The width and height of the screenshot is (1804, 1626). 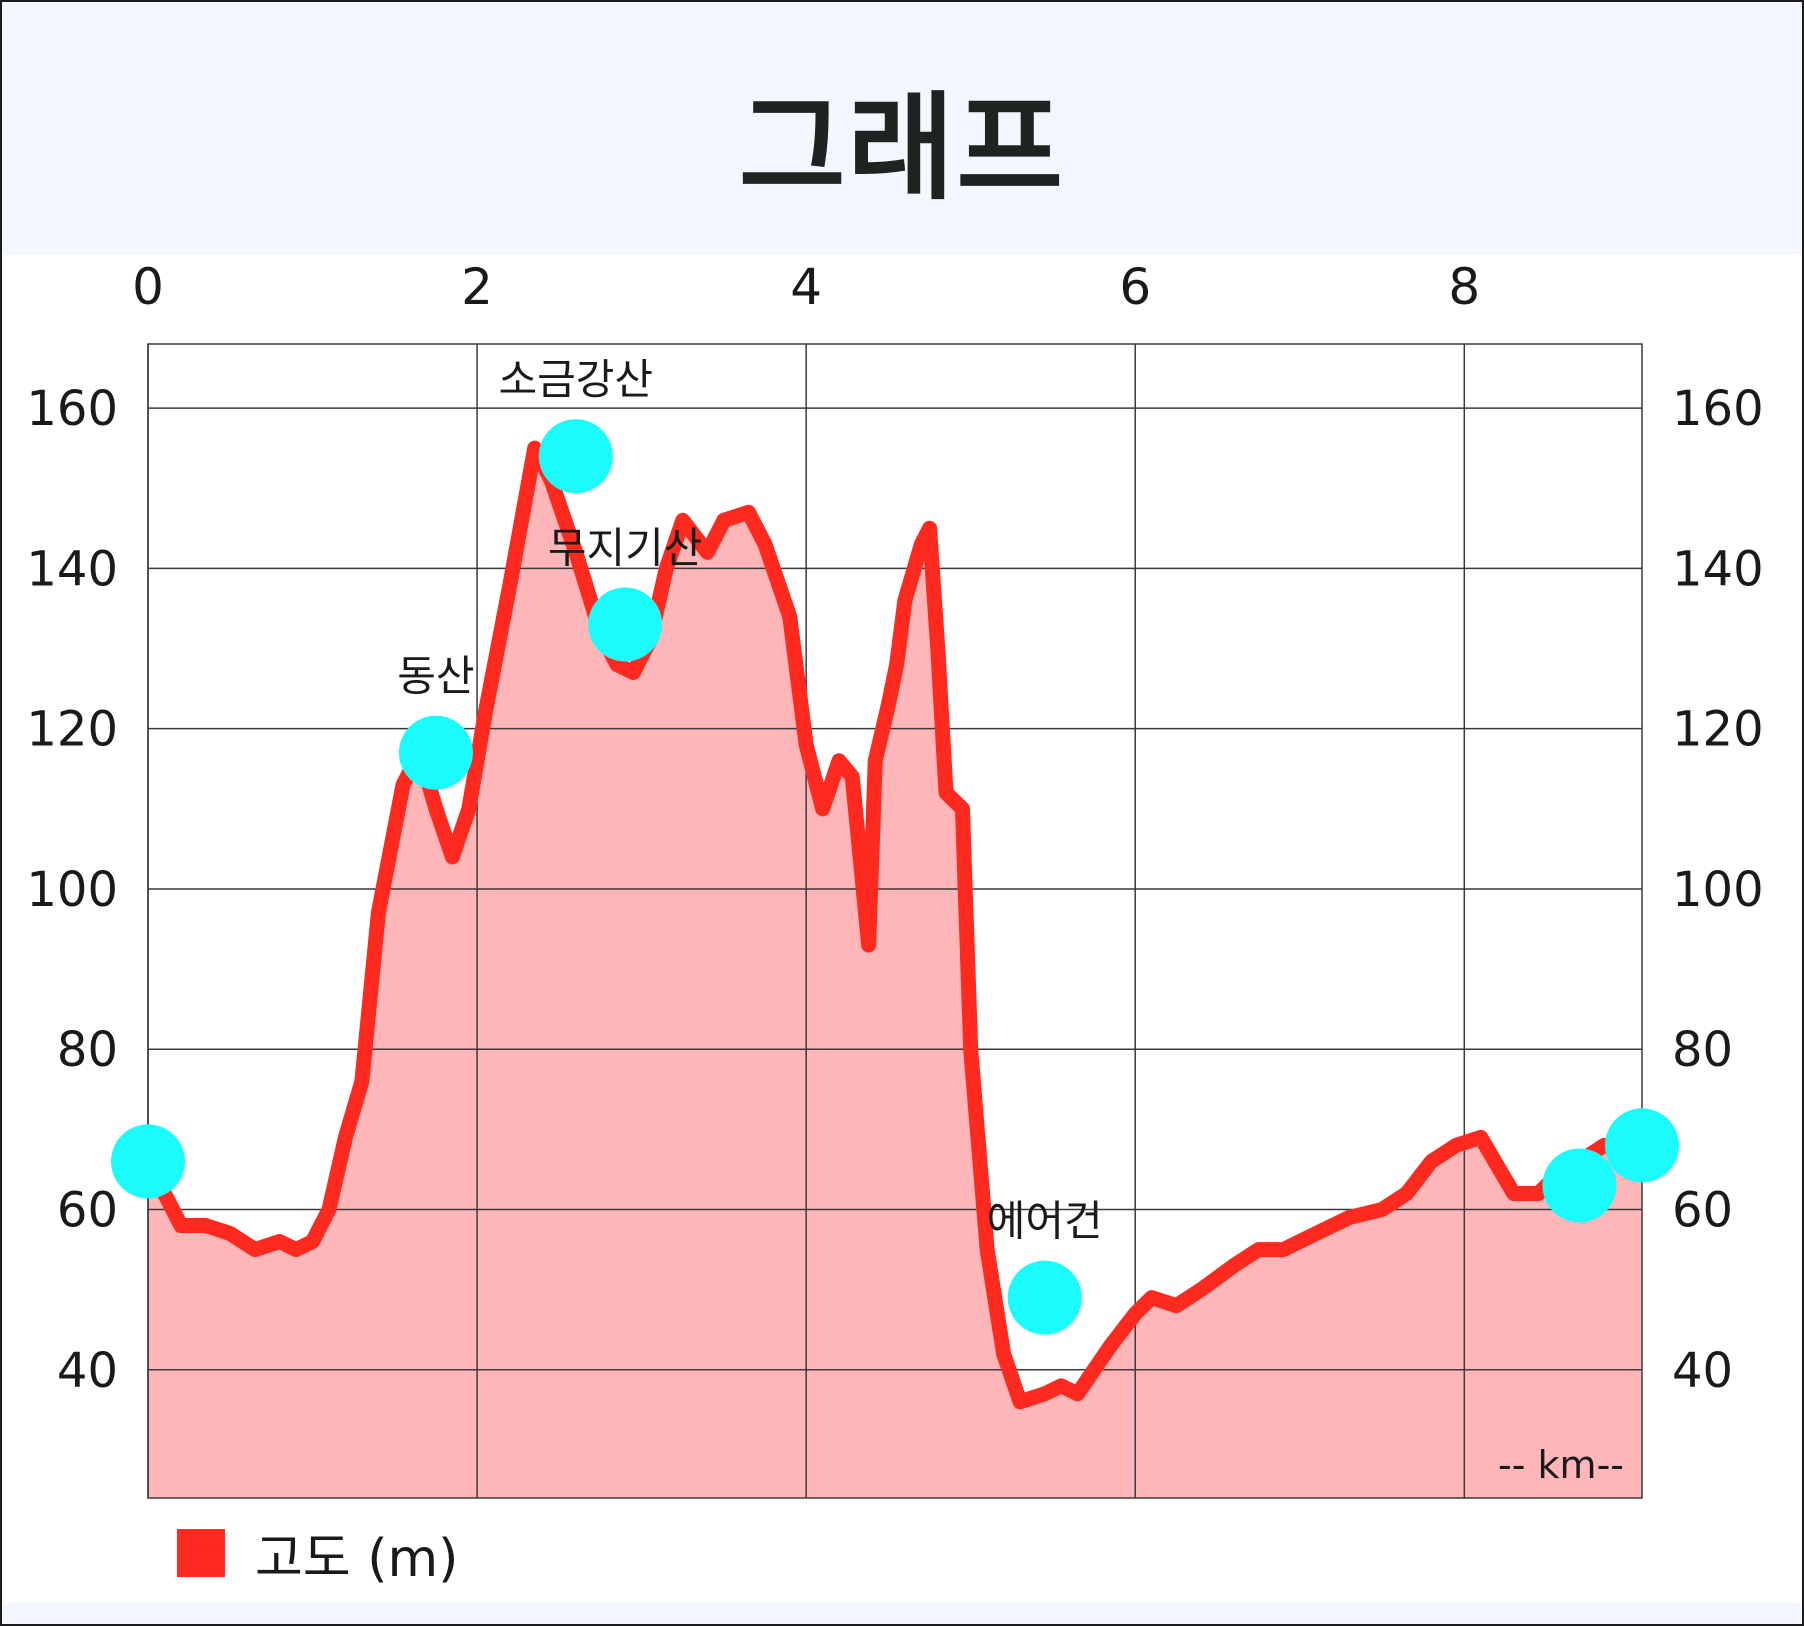 What do you see at coordinates (1718, 409) in the screenshot?
I see `y-tick-label-right: 160` at bounding box center [1718, 409].